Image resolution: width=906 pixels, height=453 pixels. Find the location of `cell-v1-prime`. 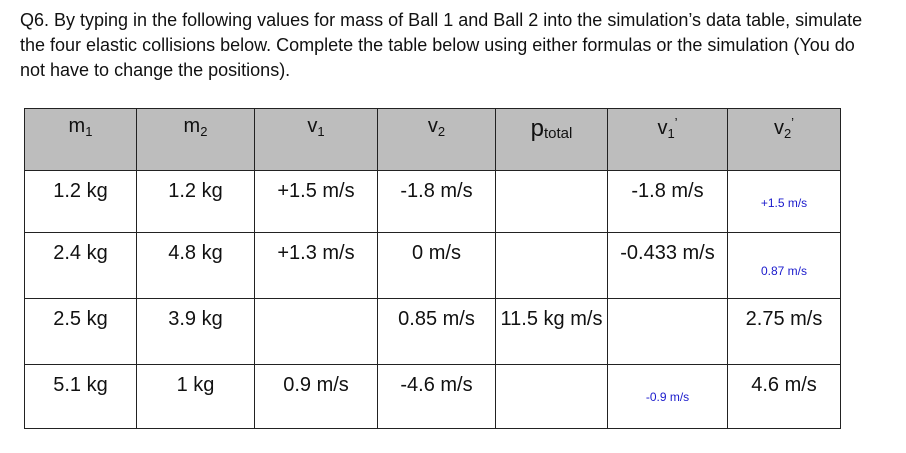

cell-v1-prime is located at coordinates (667, 331).